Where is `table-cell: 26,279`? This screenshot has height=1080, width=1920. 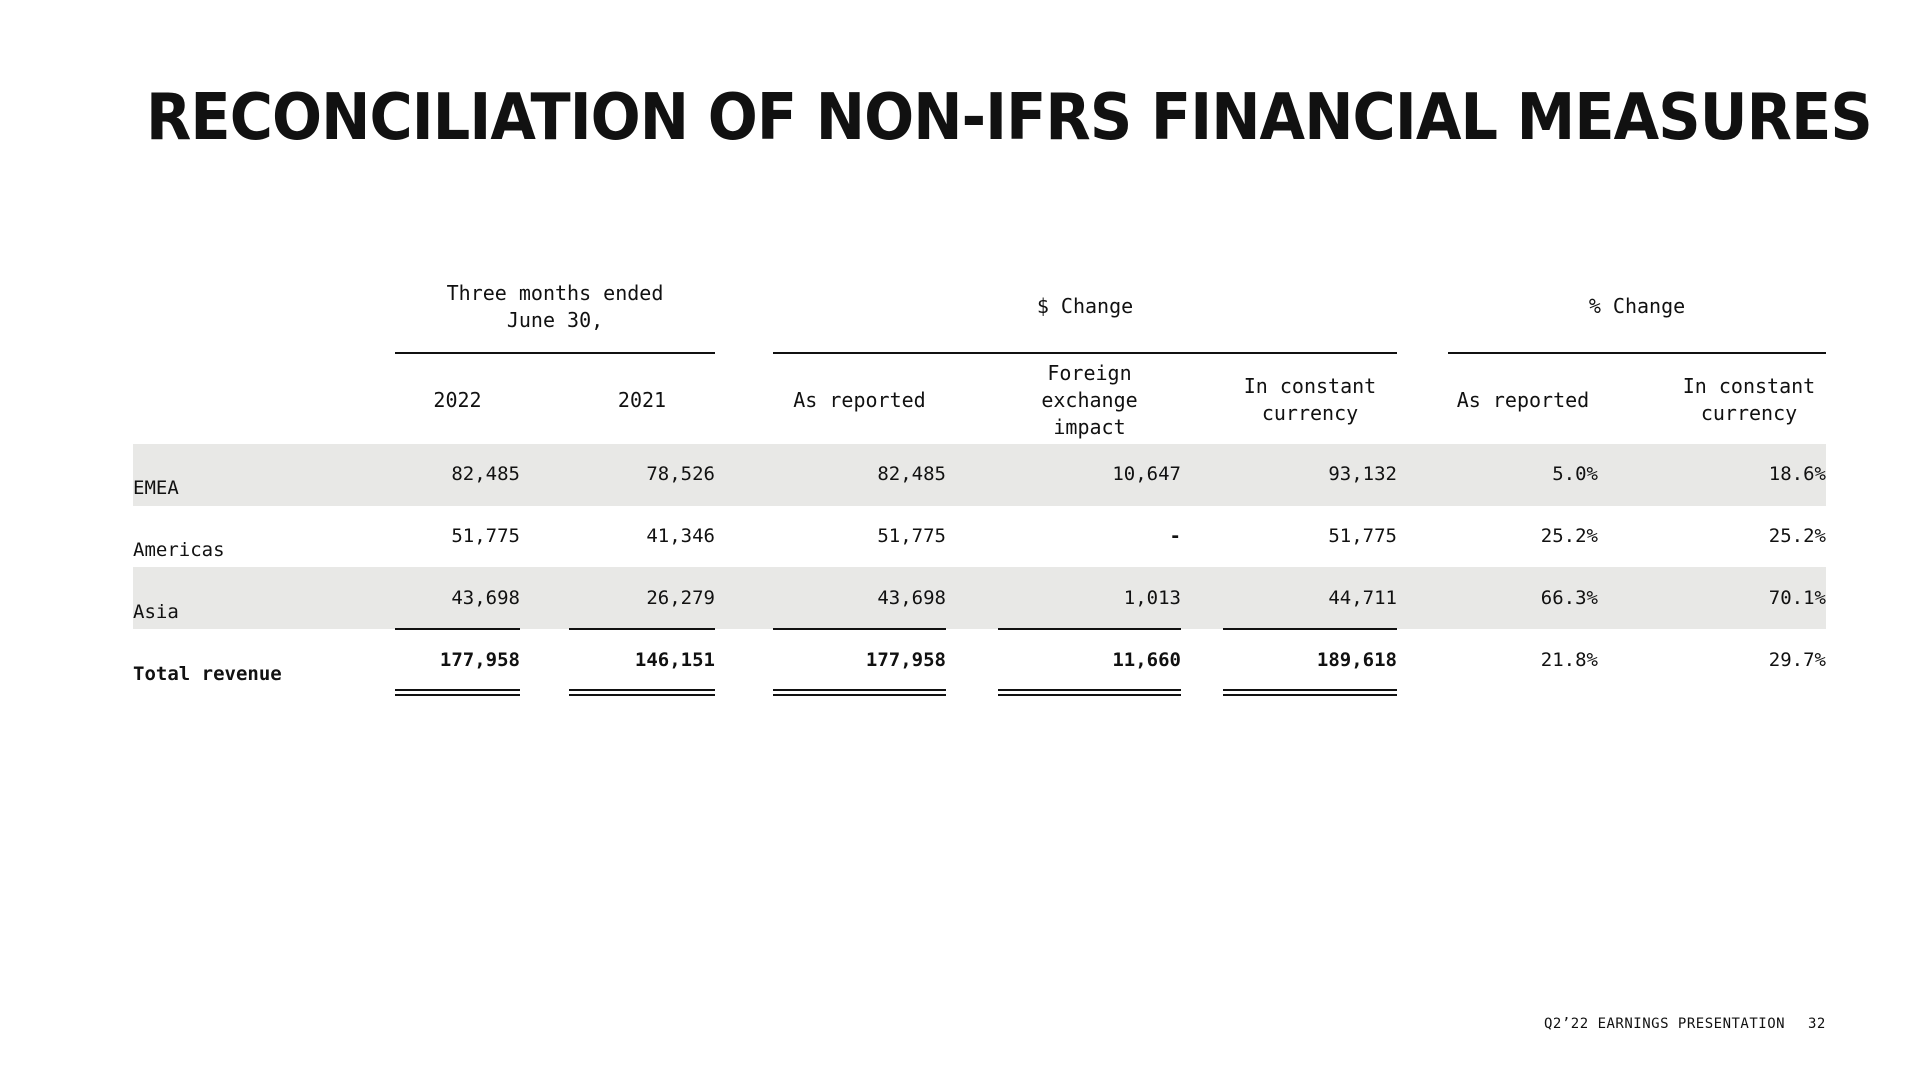 table-cell: 26,279 is located at coordinates (680, 598).